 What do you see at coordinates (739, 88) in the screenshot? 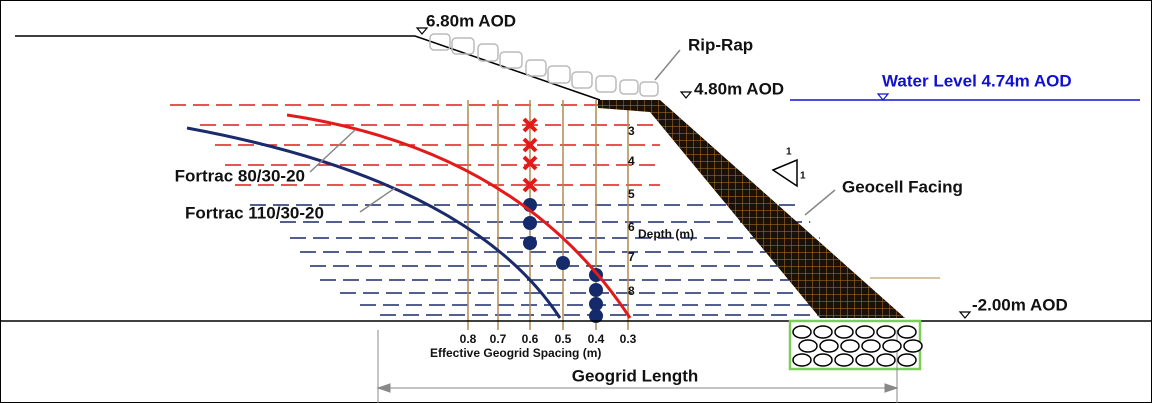
I see `crest-level-label: 4.80m AOD` at bounding box center [739, 88].